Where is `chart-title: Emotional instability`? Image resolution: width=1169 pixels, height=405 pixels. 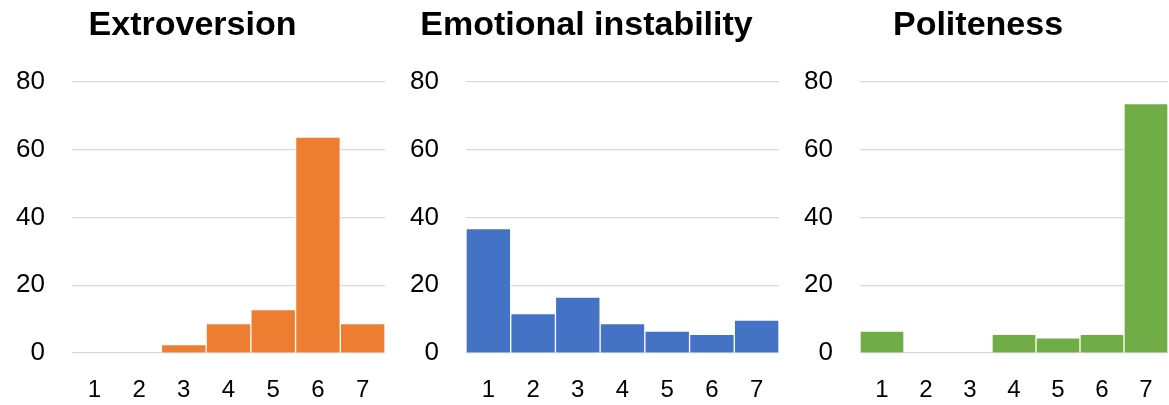
chart-title: Emotional instability is located at coordinates (586, 22).